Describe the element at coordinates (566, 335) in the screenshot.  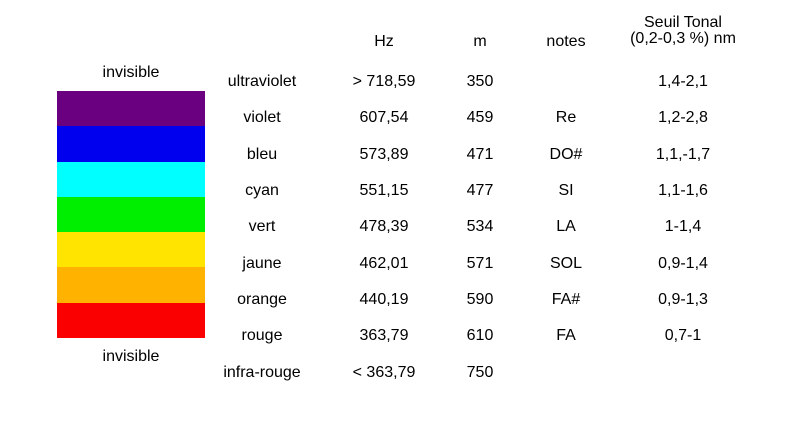
I see `note-value: FA` at that location.